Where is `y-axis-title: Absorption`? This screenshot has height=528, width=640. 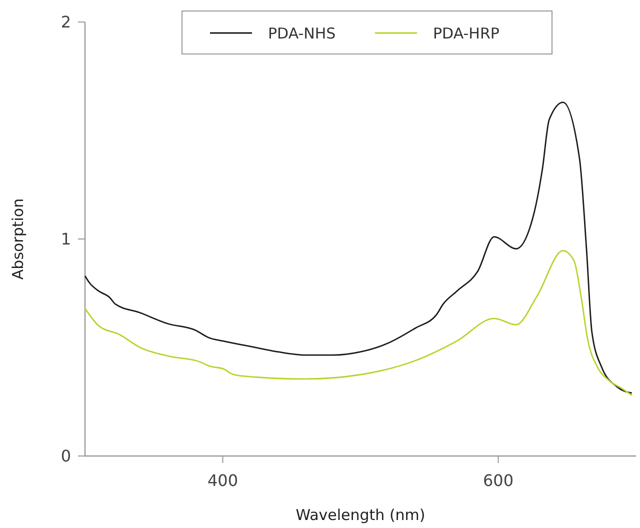
y-axis-title: Absorption is located at coordinates (18, 239).